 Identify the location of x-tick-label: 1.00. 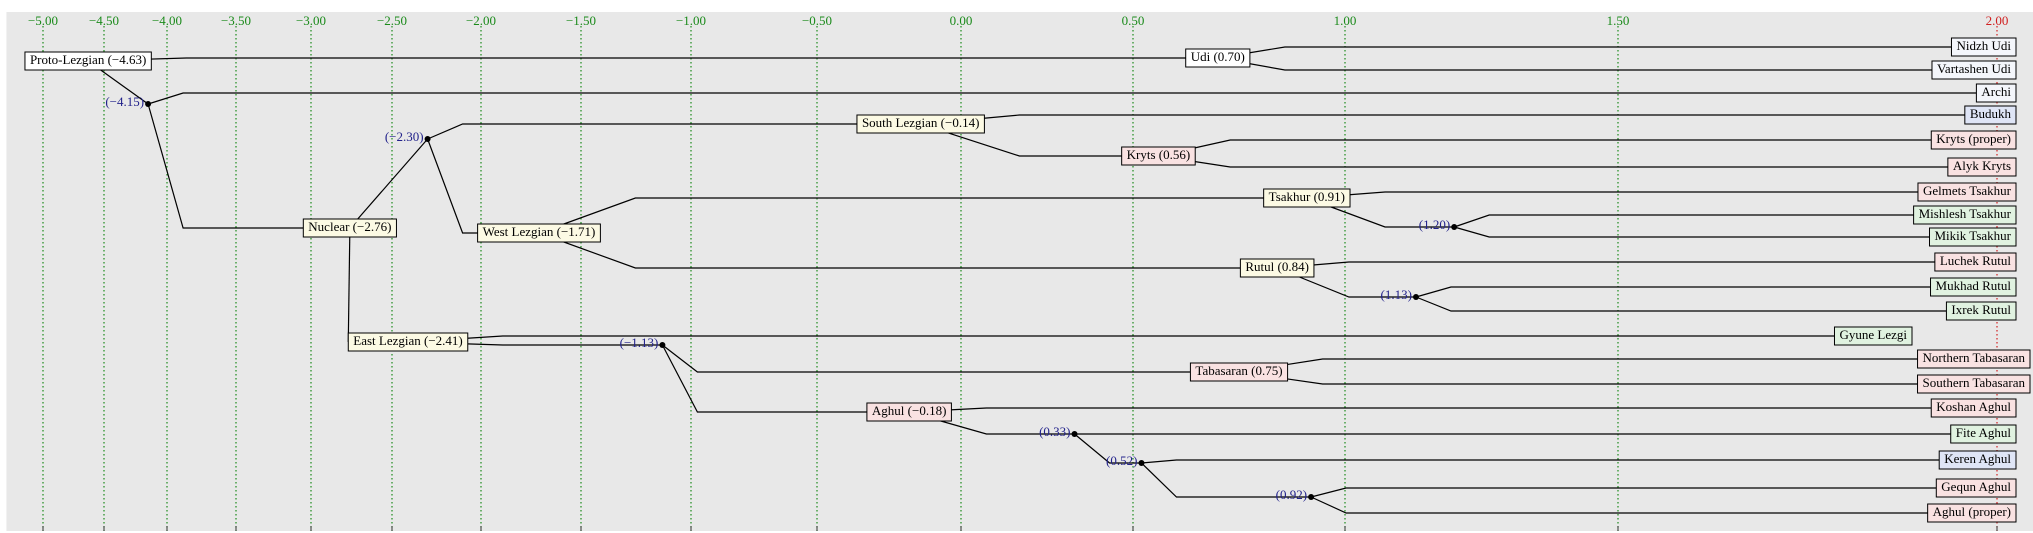
(1345, 20).